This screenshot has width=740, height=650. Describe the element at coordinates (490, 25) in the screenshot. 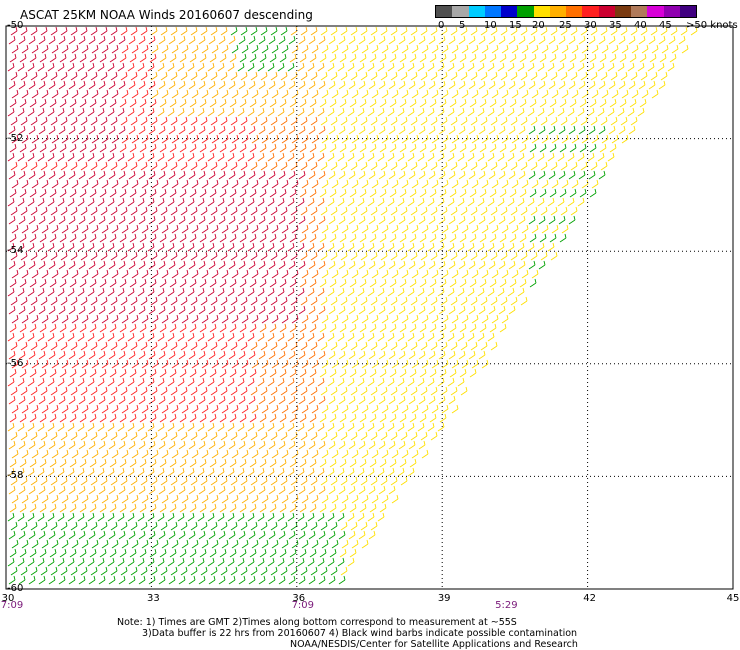

I see `colorbar-label: 10` at that location.